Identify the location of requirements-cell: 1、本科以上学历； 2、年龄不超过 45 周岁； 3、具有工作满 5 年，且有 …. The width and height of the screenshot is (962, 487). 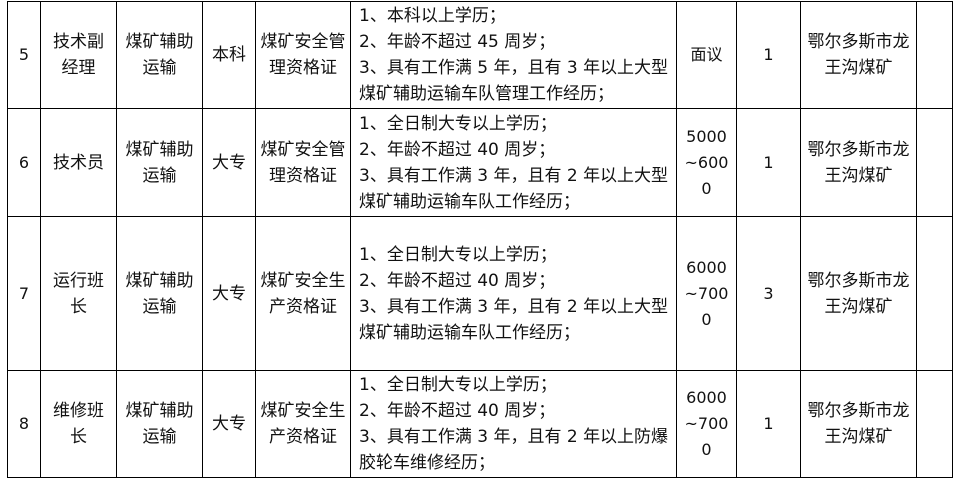
(513, 55).